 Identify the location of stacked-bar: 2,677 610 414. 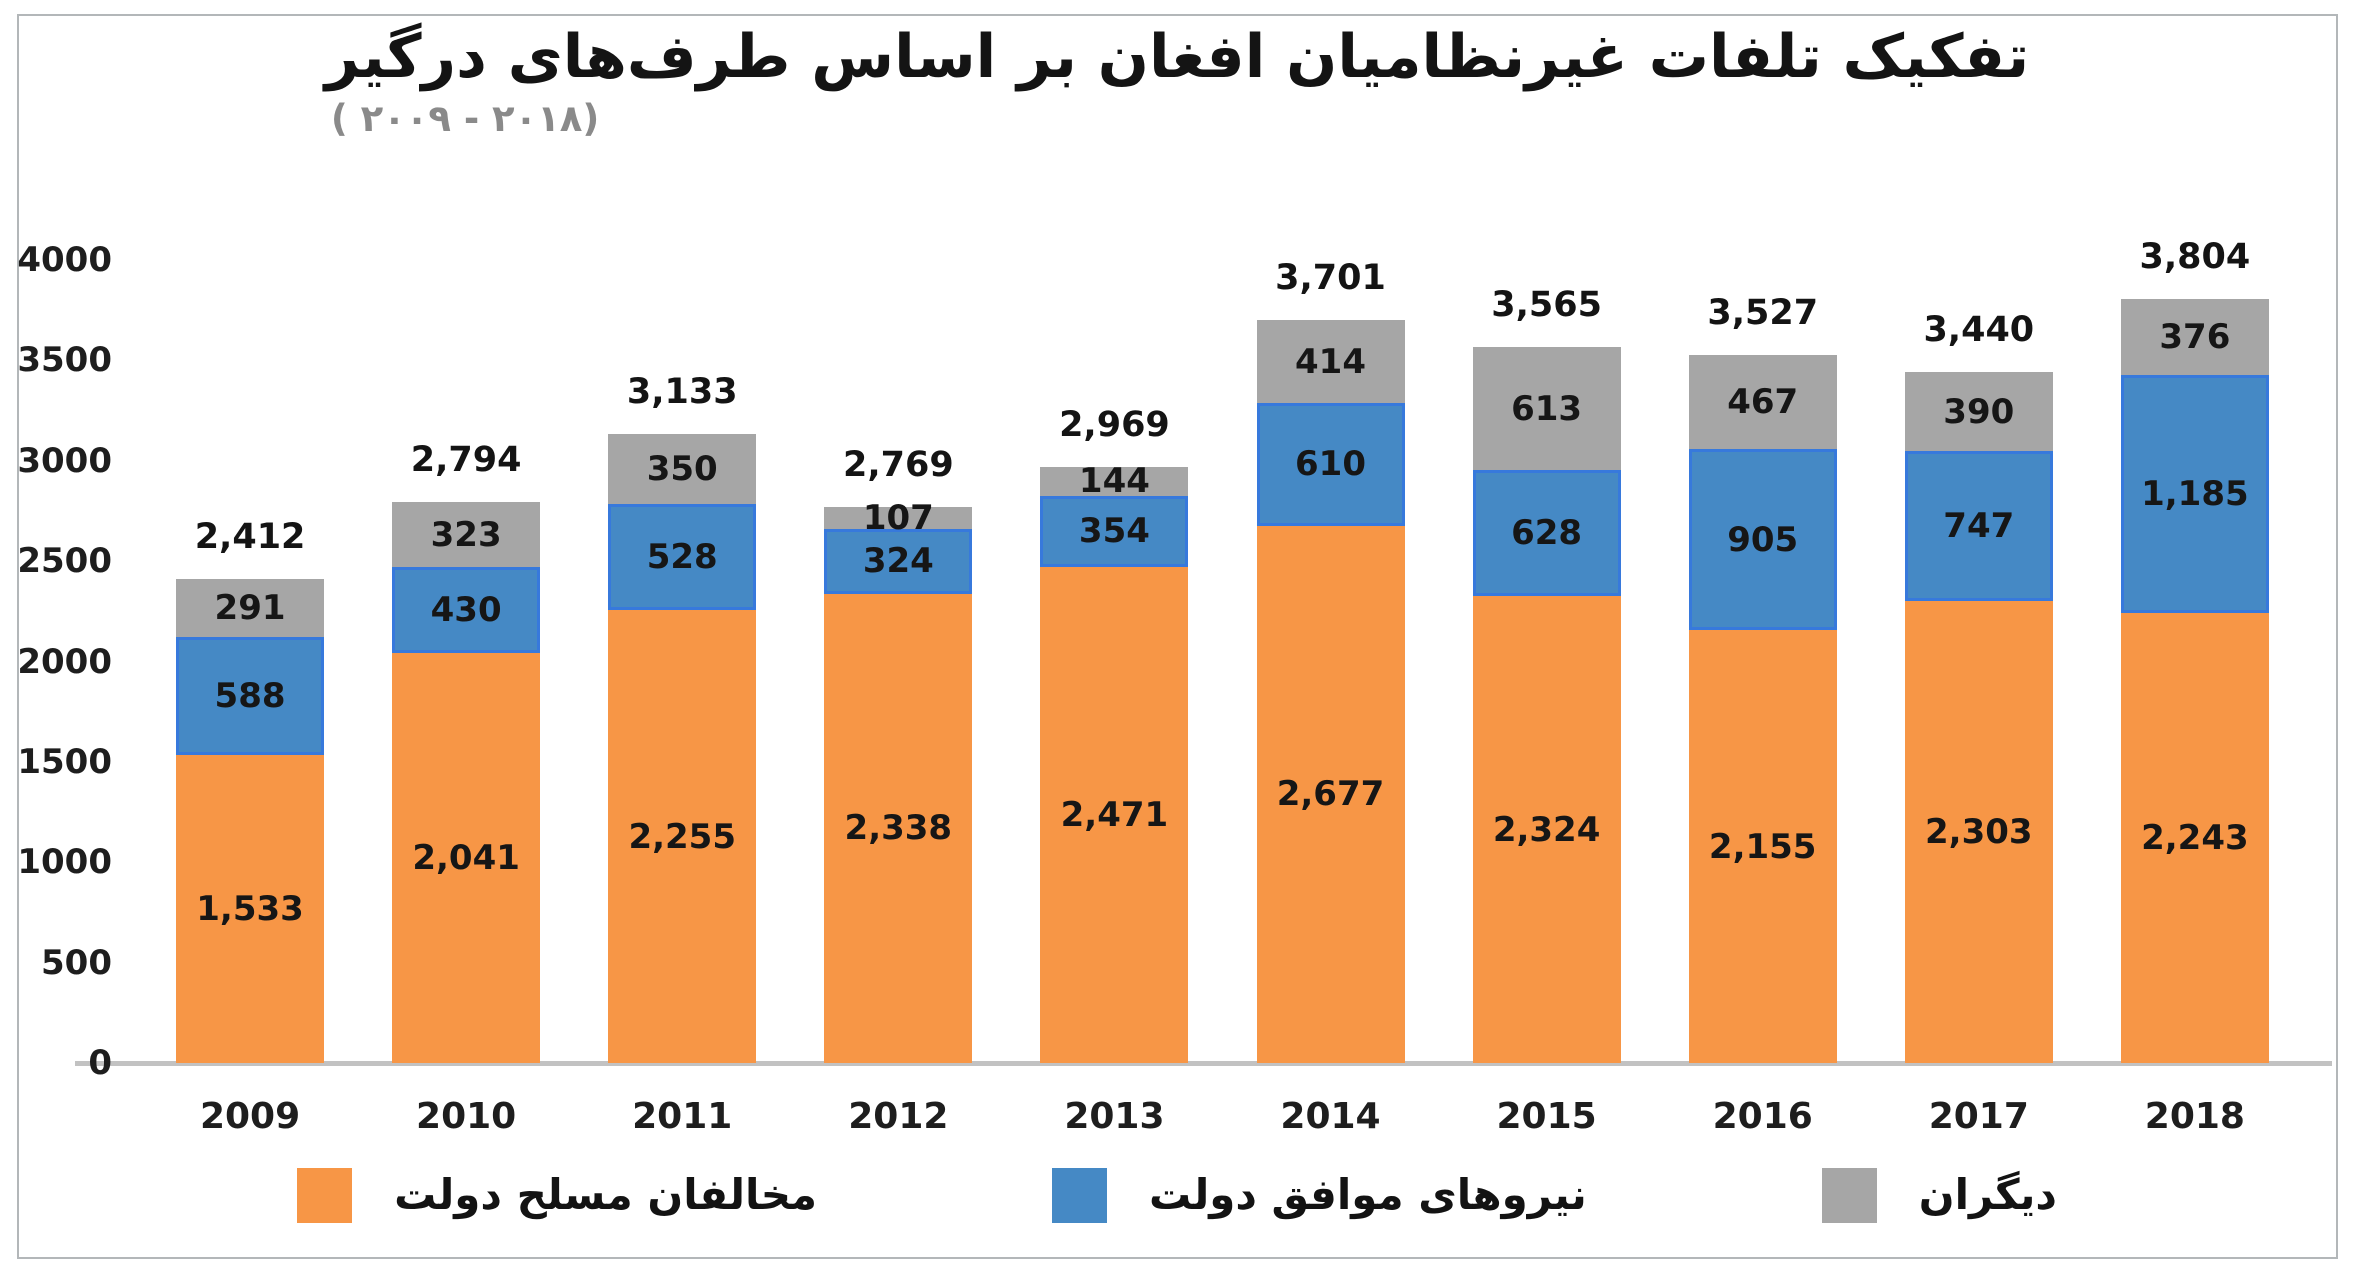
(1330, 691).